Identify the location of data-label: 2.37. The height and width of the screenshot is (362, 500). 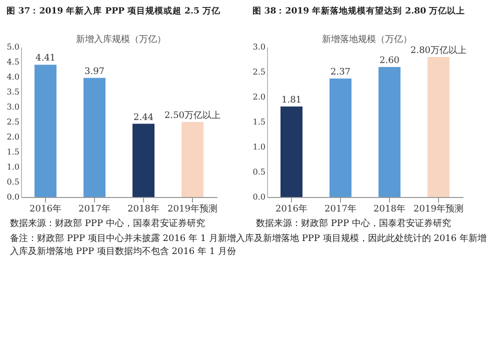
(340, 73).